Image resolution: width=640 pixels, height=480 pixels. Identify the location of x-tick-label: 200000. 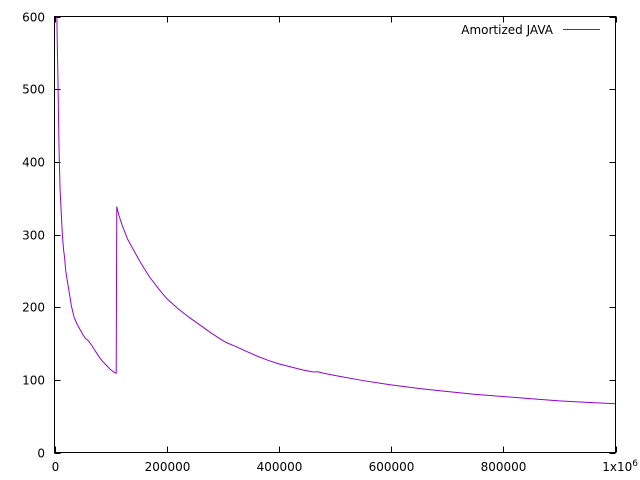
(168, 467).